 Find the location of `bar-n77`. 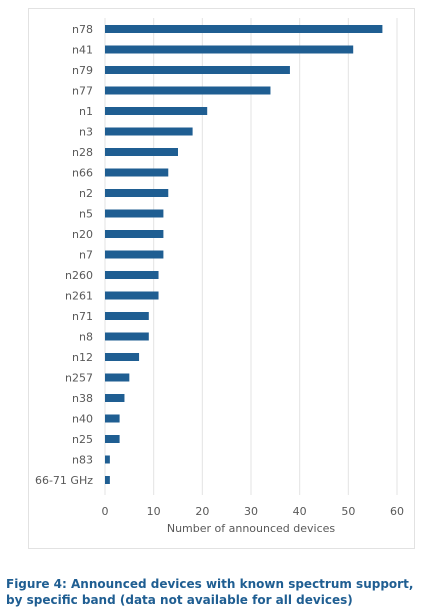

bar-n77 is located at coordinates (188, 90).